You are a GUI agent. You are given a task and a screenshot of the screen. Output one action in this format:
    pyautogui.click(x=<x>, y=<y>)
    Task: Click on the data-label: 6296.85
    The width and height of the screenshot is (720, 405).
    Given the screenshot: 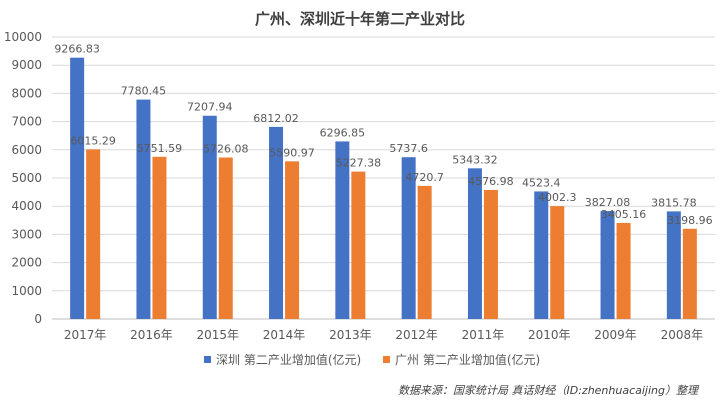 What is the action you would take?
    pyautogui.click(x=343, y=132)
    